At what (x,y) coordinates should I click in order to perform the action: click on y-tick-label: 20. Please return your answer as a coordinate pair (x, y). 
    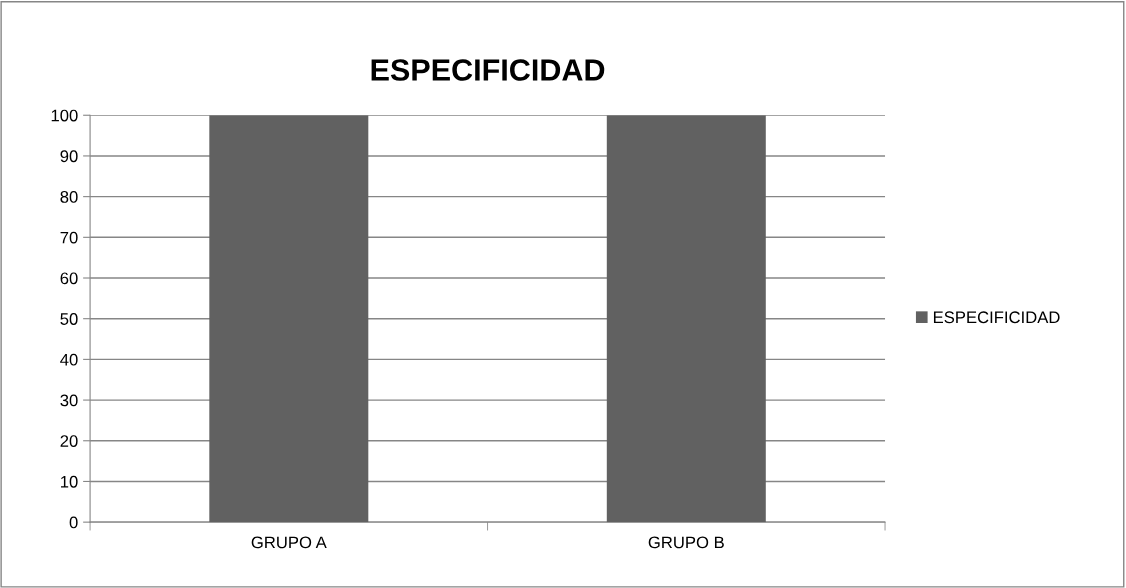
    Looking at the image, I should click on (69, 441).